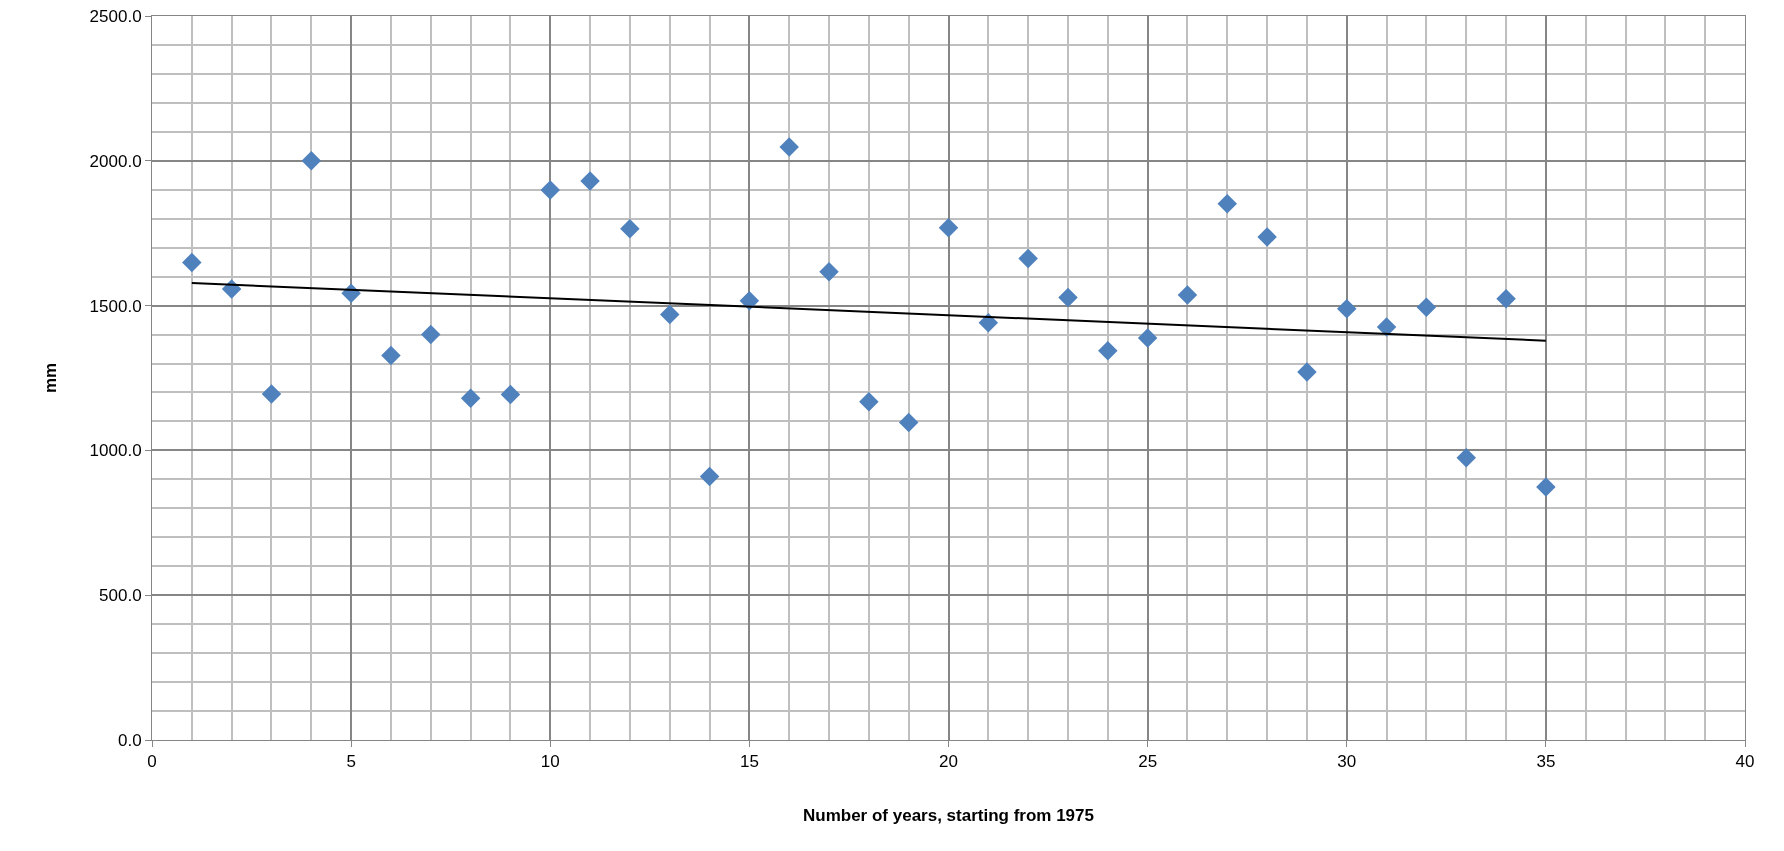 The height and width of the screenshot is (851, 1784). Describe the element at coordinates (351, 762) in the screenshot. I see `x-tick-label: 5` at that location.